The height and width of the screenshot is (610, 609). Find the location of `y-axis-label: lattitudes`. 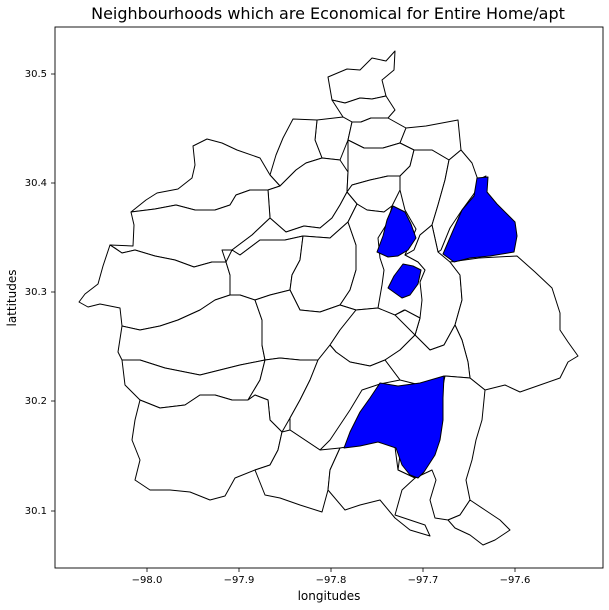

y-axis-label: lattitudes is located at coordinates (12, 298).